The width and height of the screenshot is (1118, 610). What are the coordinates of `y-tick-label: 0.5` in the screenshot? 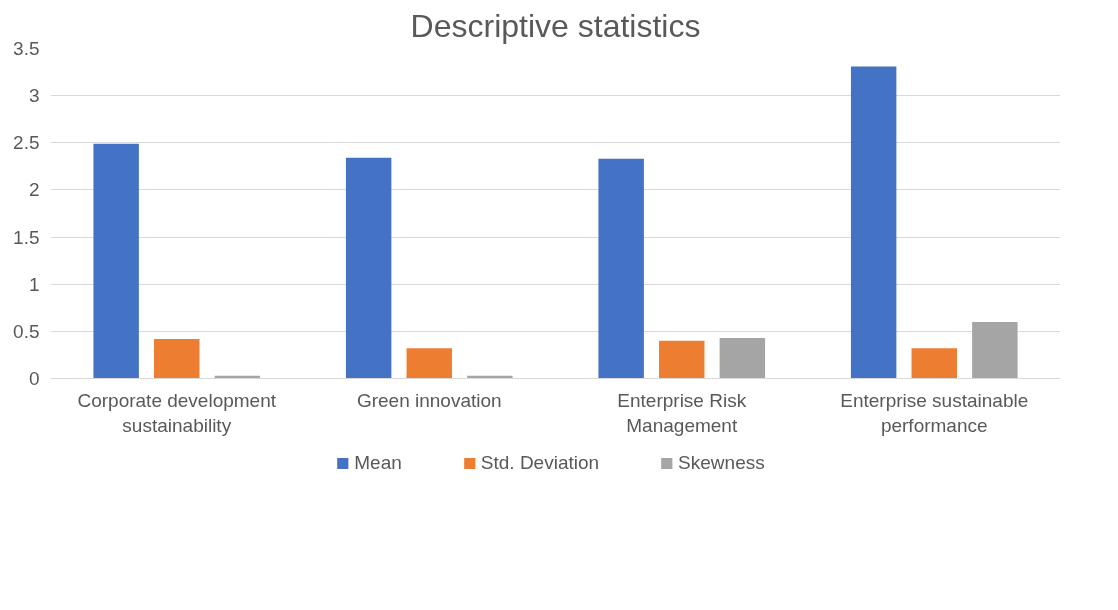 It's located at (26, 331).